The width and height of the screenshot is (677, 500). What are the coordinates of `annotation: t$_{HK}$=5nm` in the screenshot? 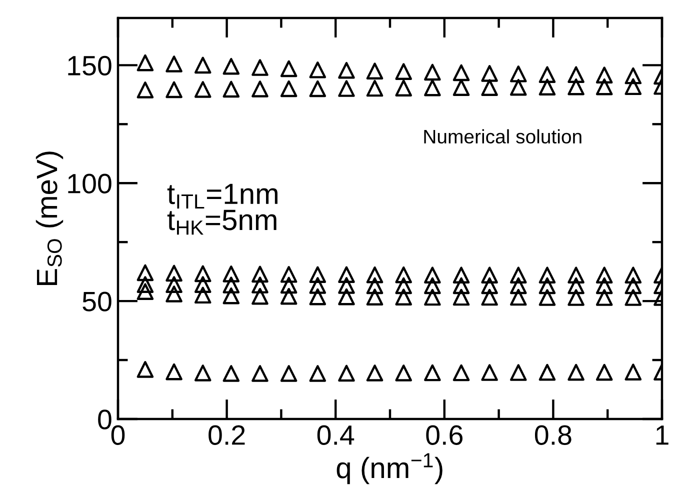 It's located at (221, 222).